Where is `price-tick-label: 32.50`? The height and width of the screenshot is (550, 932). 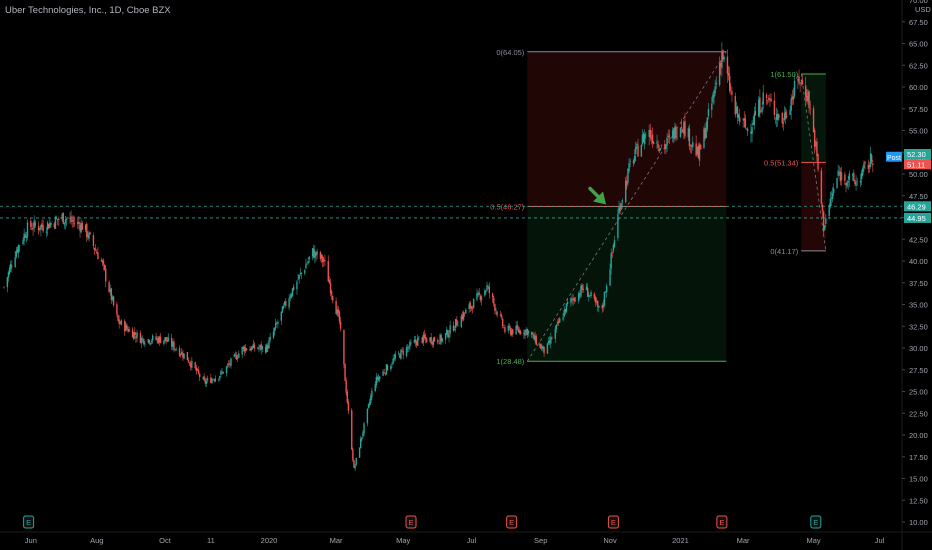
price-tick-label: 32.50 is located at coordinates (918, 326).